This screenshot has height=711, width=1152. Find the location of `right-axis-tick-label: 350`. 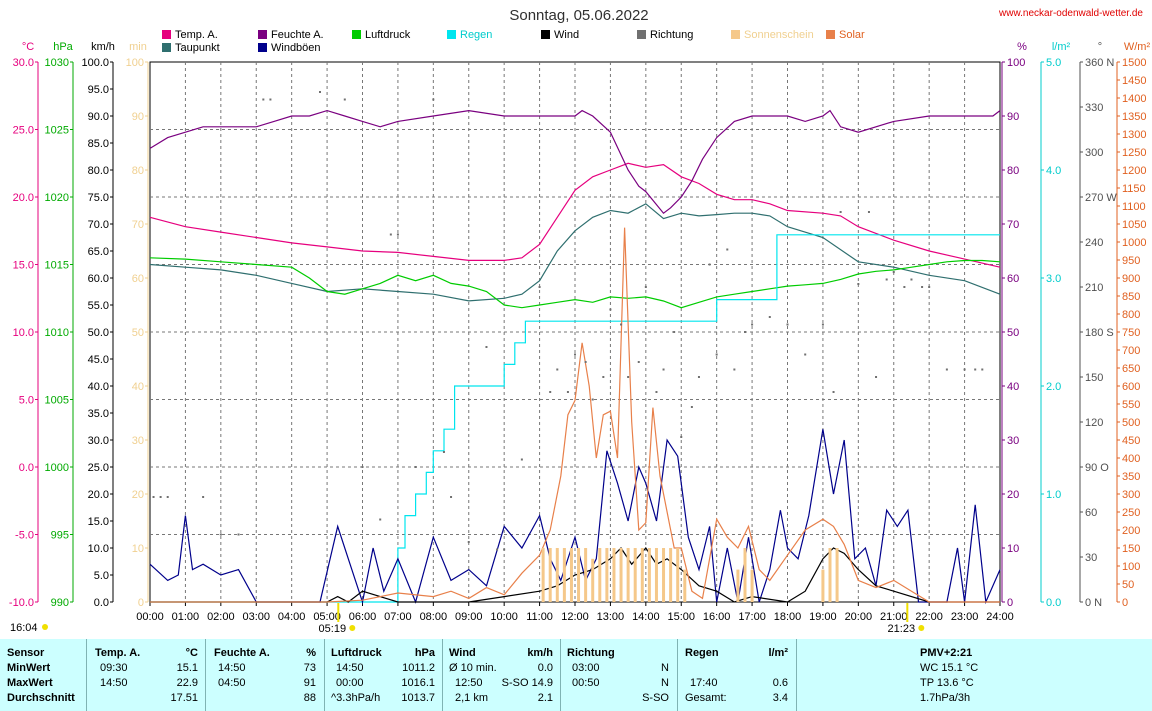

right-axis-tick-label: 350 is located at coordinates (1131, 477).